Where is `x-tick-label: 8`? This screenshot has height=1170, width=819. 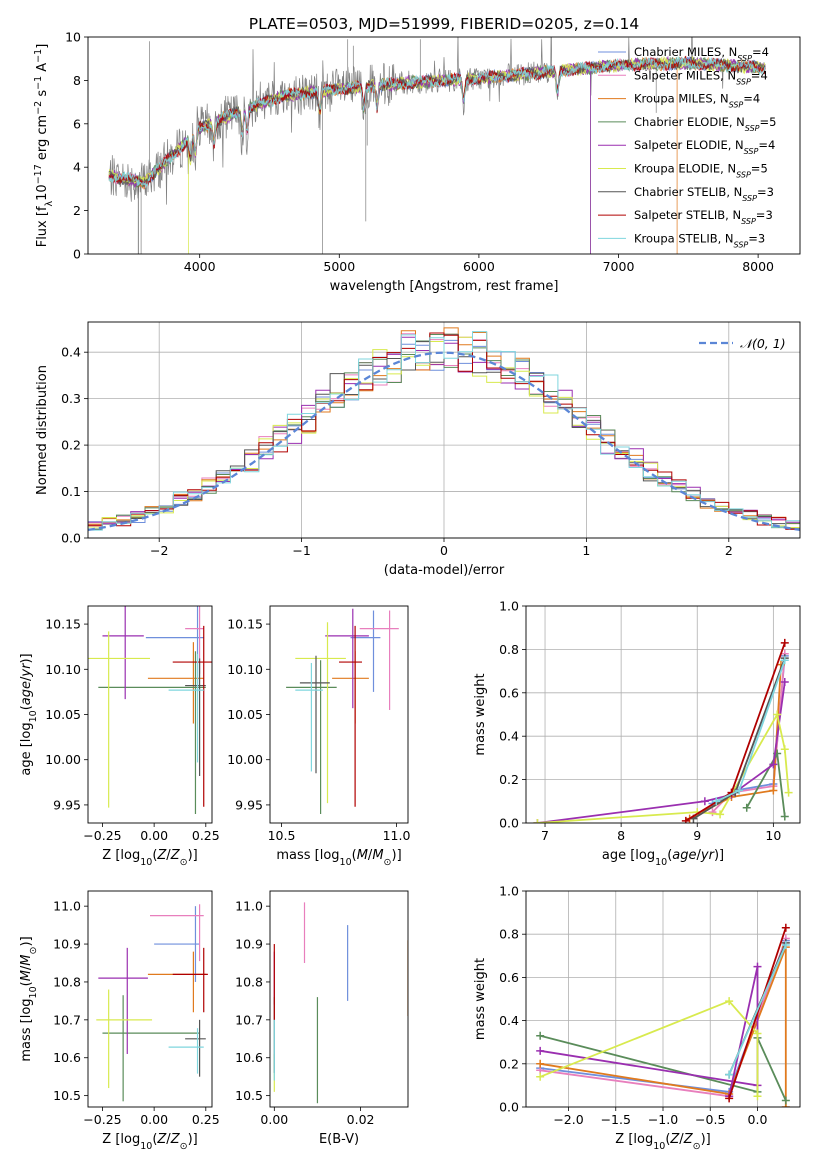 x-tick-label: 8 is located at coordinates (621, 835).